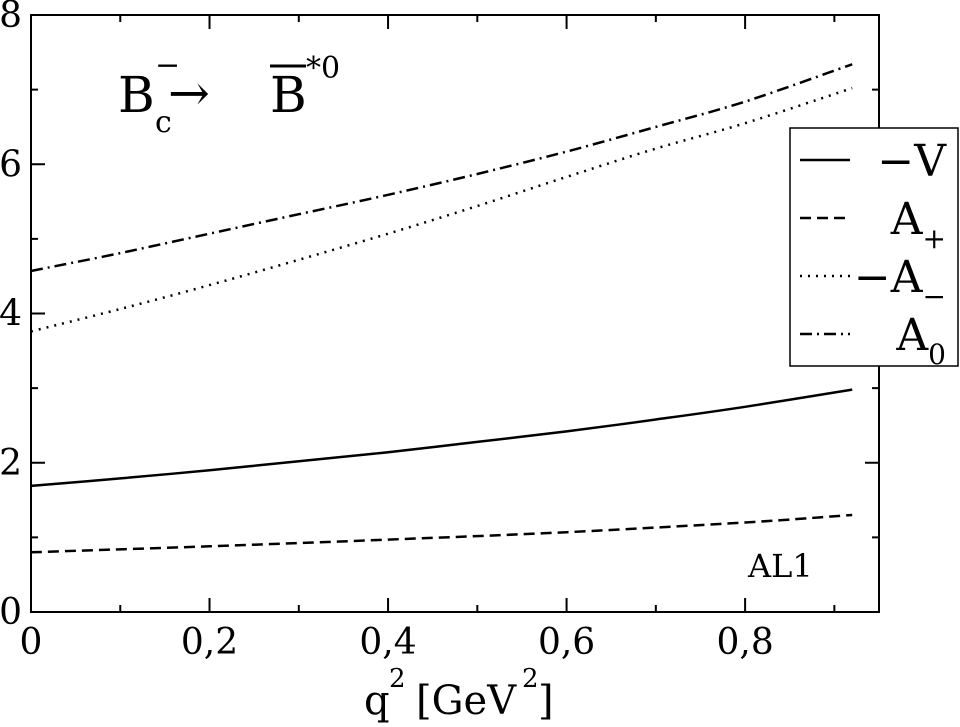 Image resolution: width=960 pixels, height=727 pixels. Describe the element at coordinates (566, 642) in the screenshot. I see `x-tick-label: 0,6` at that location.